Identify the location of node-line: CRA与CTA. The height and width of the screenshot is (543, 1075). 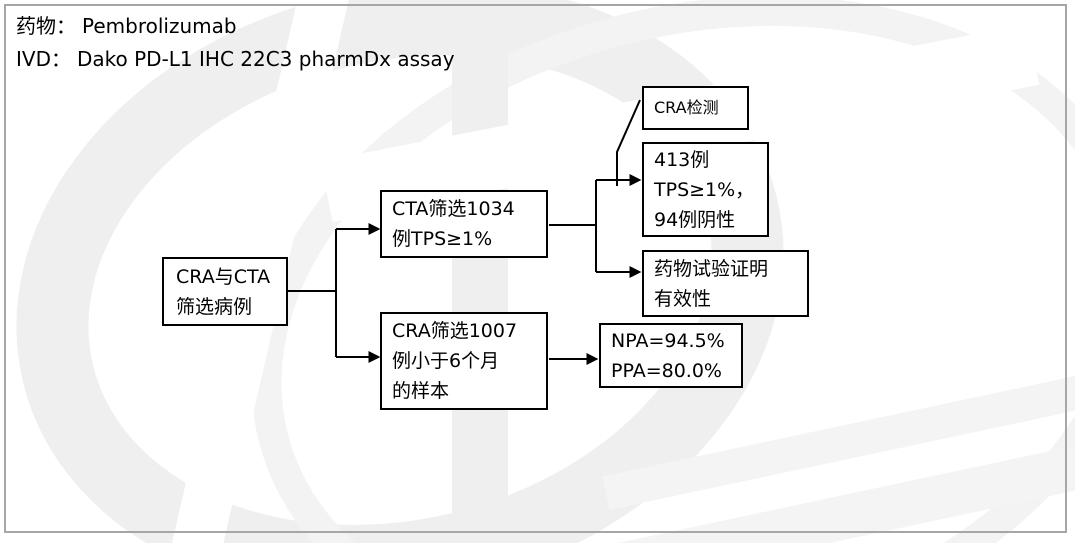
(223, 276).